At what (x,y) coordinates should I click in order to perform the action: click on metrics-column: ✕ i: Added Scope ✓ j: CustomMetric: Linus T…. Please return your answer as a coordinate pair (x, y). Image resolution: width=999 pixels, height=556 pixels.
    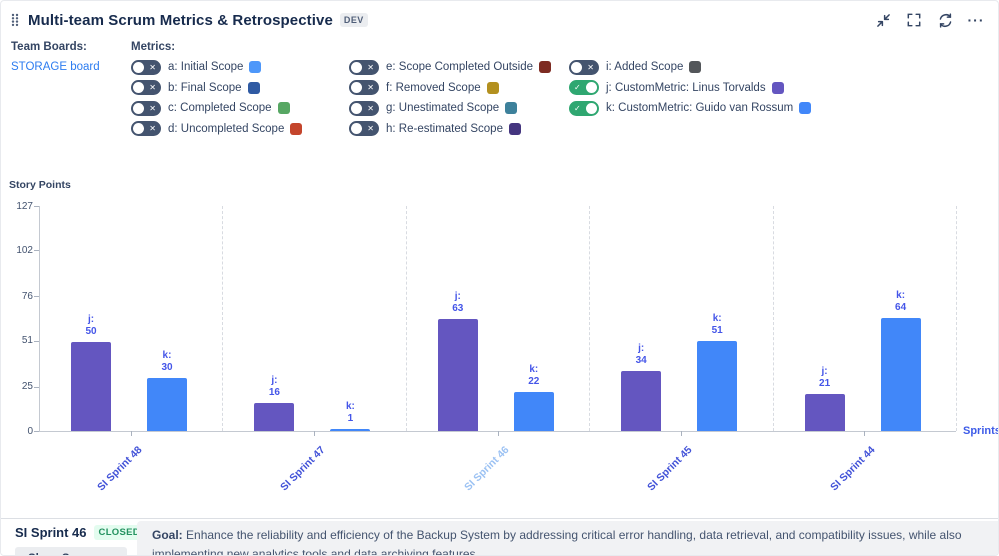
    Looking at the image, I should click on (690, 98).